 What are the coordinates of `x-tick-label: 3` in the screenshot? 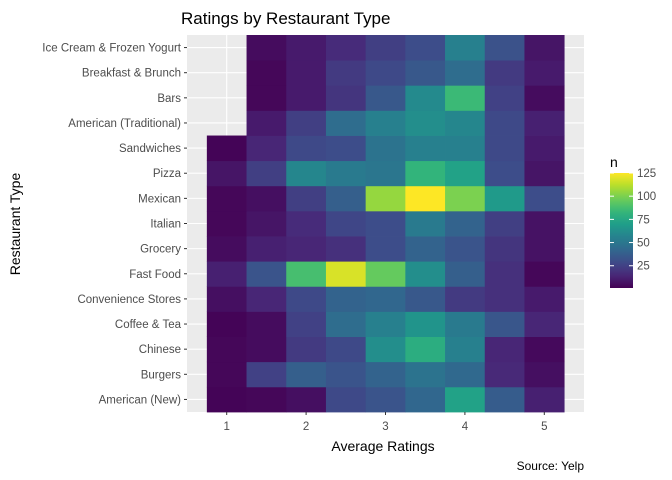 It's located at (385, 427).